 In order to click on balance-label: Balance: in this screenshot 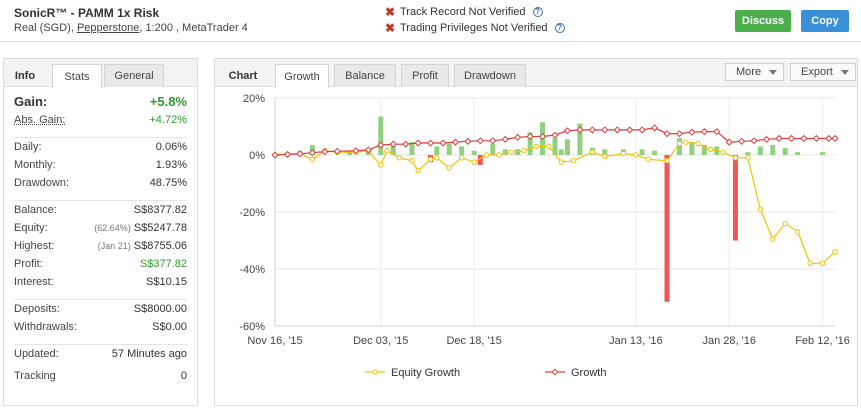, I will do `click(35, 210)`.